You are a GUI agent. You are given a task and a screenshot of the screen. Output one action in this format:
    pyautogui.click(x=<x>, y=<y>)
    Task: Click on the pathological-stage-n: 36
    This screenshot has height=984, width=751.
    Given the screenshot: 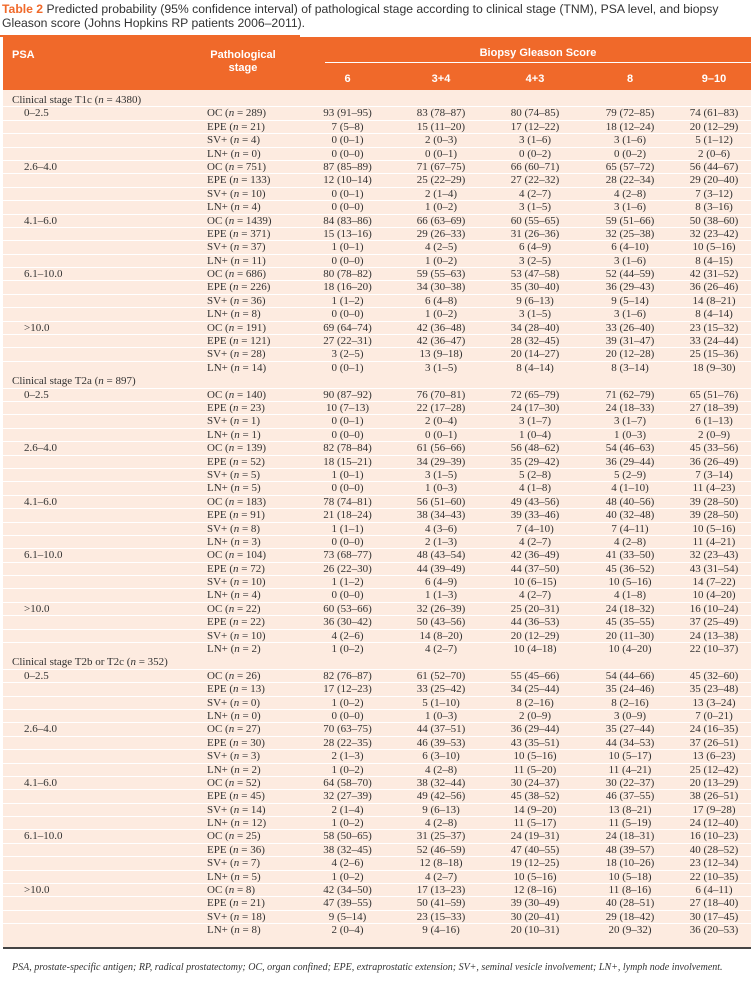 What is the action you would take?
    pyautogui.click(x=256, y=849)
    